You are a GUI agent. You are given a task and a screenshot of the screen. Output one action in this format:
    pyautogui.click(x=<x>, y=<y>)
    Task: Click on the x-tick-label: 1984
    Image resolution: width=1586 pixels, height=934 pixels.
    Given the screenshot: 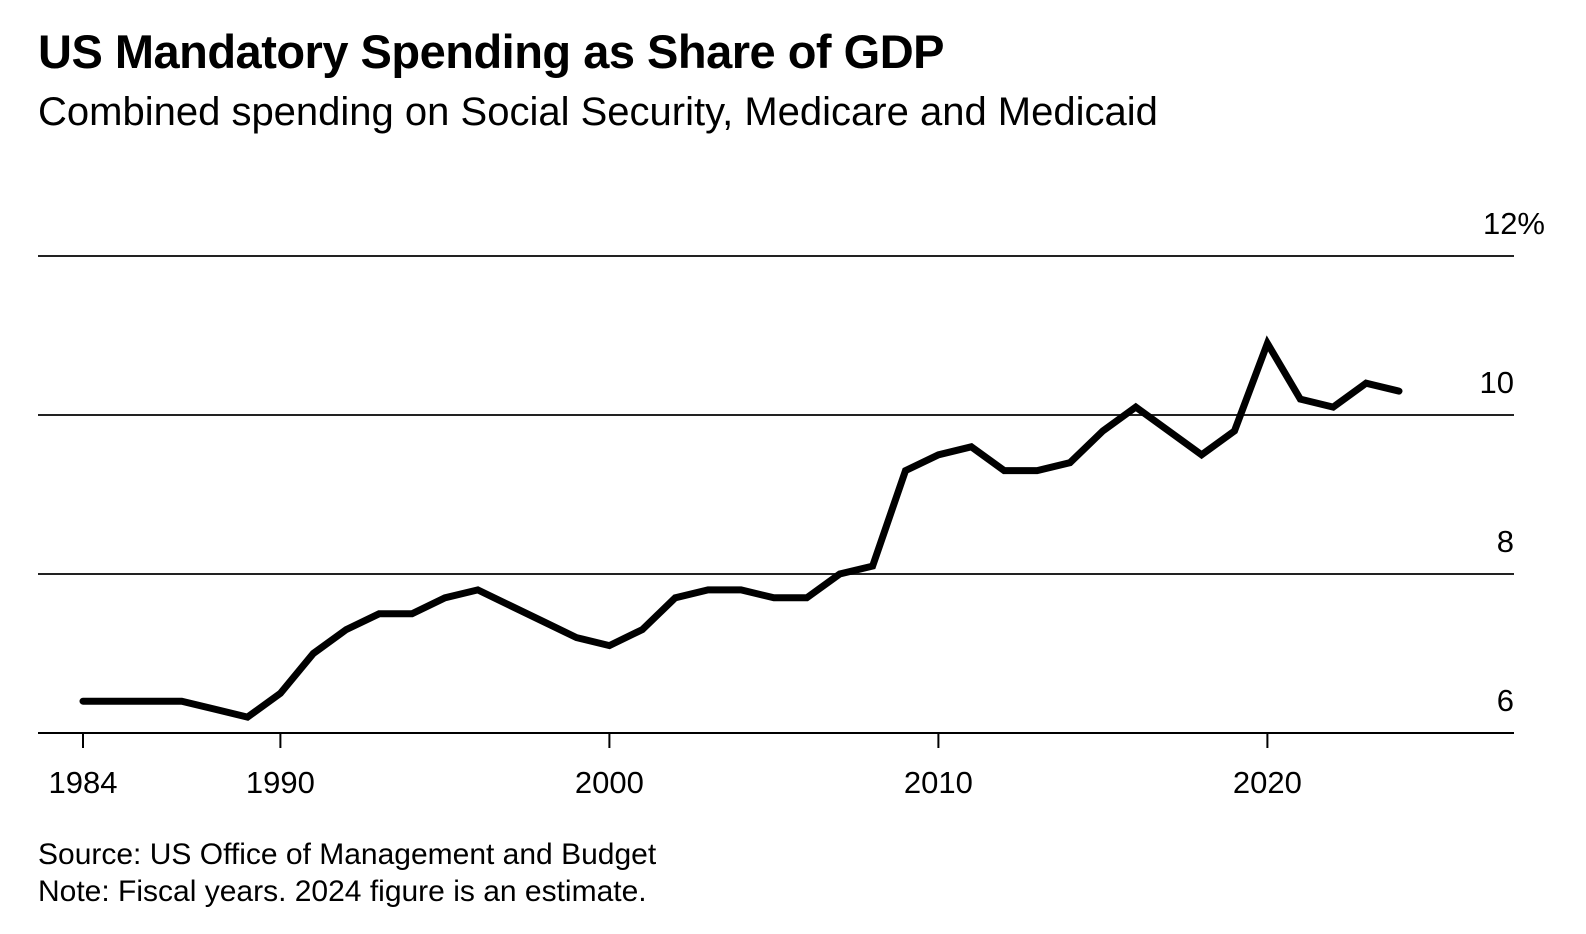 What is the action you would take?
    pyautogui.click(x=83, y=782)
    